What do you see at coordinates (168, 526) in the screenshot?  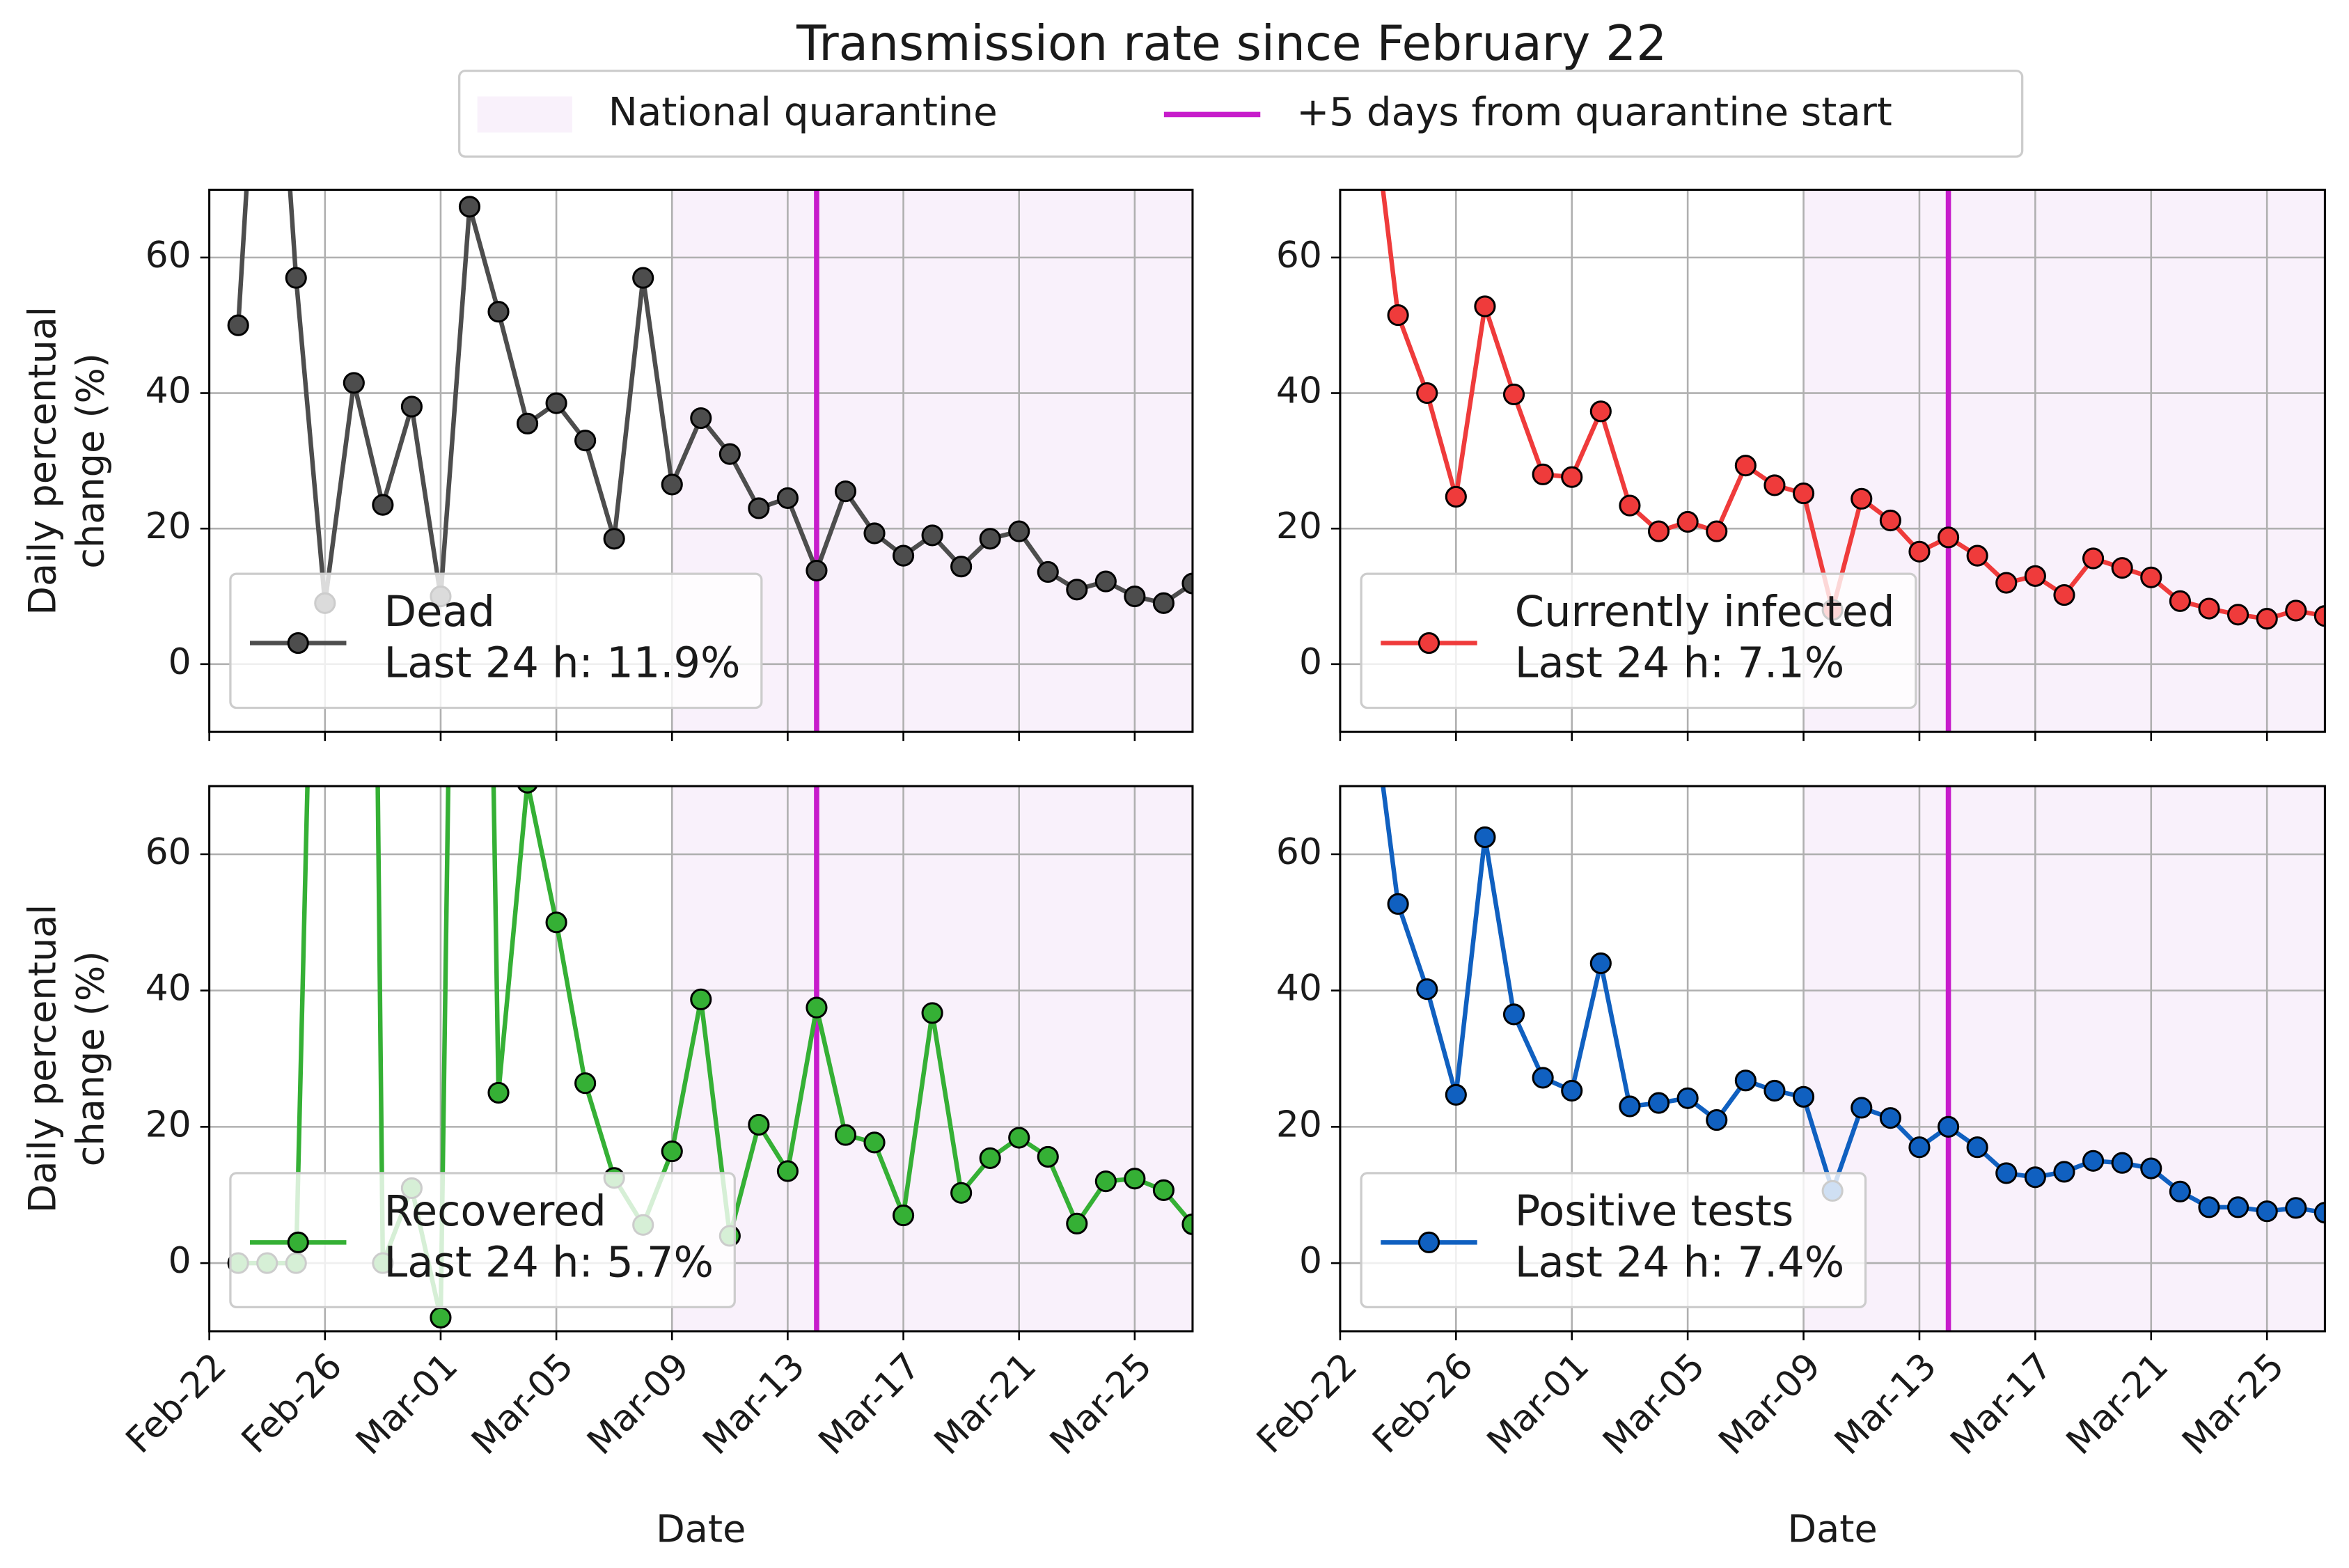 I see `y-tick-label: 20` at bounding box center [168, 526].